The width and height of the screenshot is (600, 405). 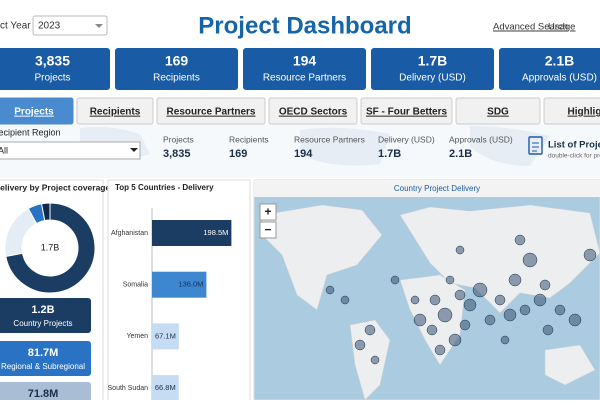 What do you see at coordinates (315, 146) in the screenshot?
I see `background-map` at bounding box center [315, 146].